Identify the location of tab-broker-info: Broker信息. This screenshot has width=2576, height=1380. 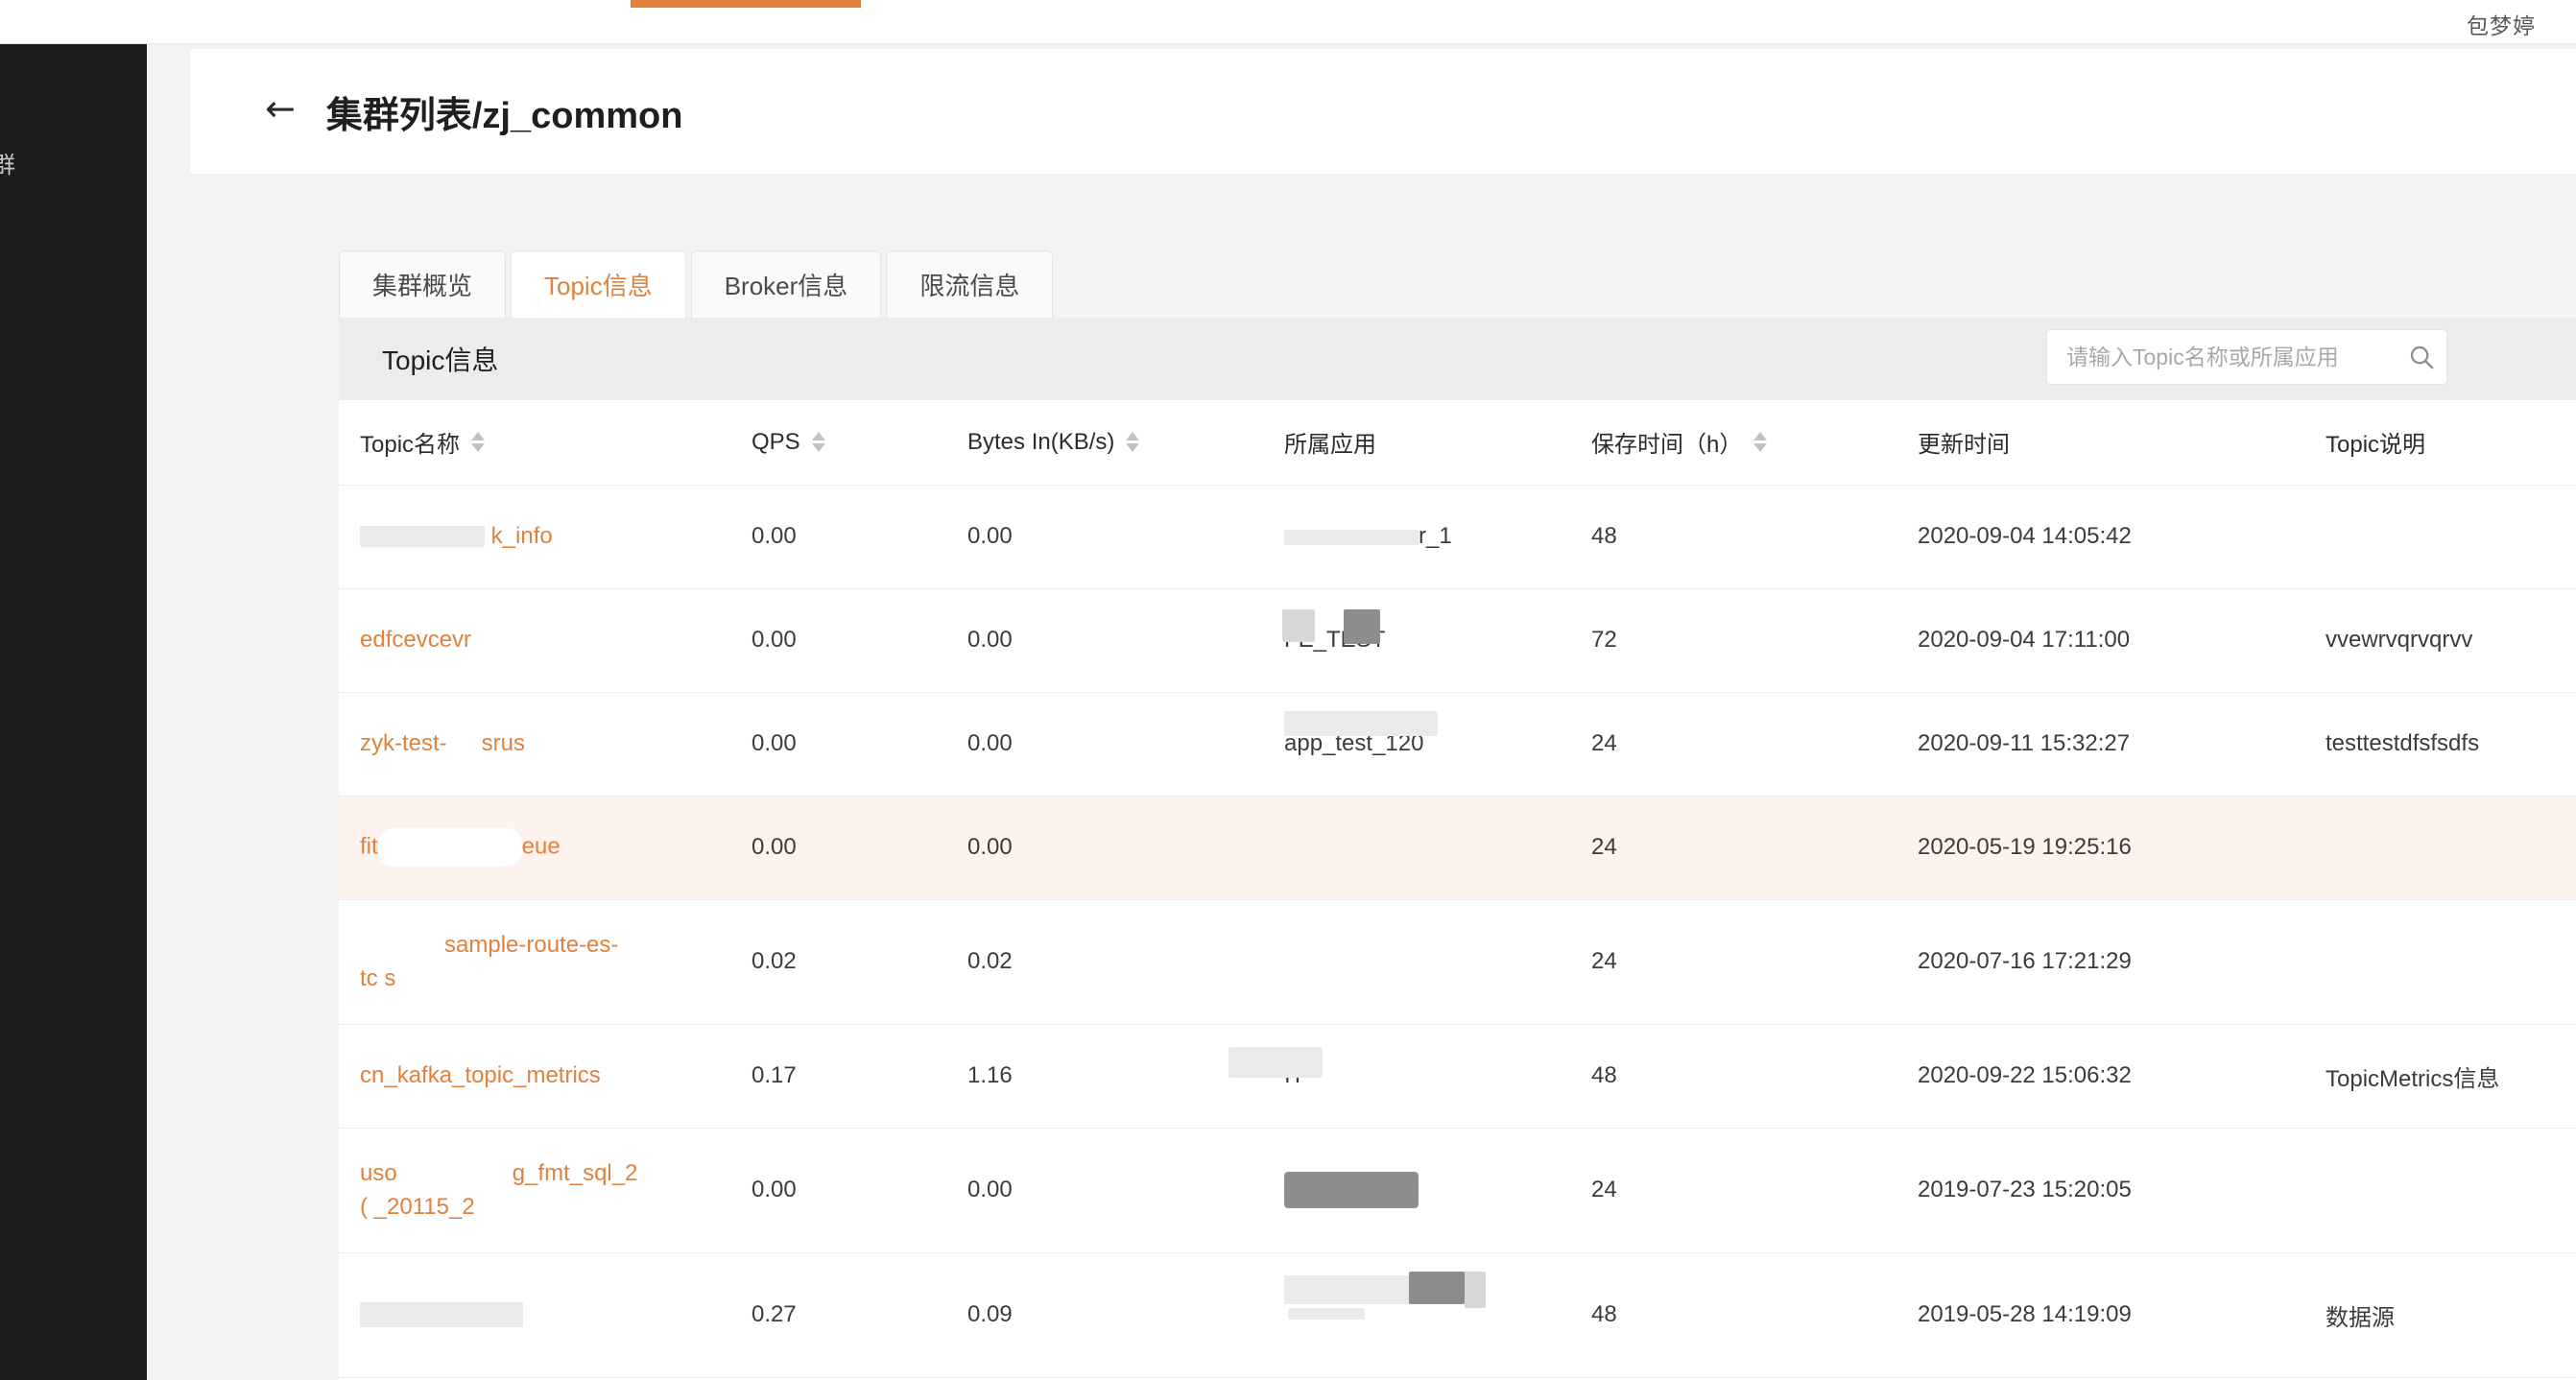
(786, 284).